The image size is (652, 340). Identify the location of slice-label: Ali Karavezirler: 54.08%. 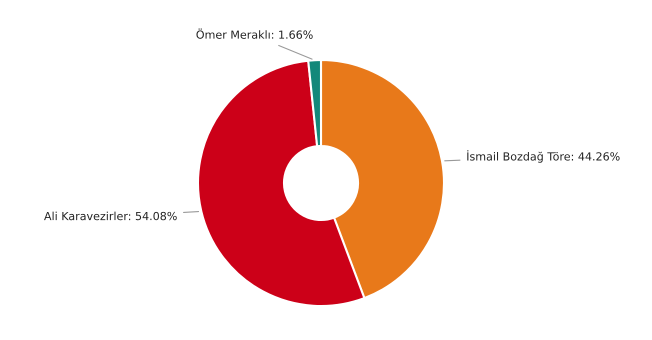
(110, 216).